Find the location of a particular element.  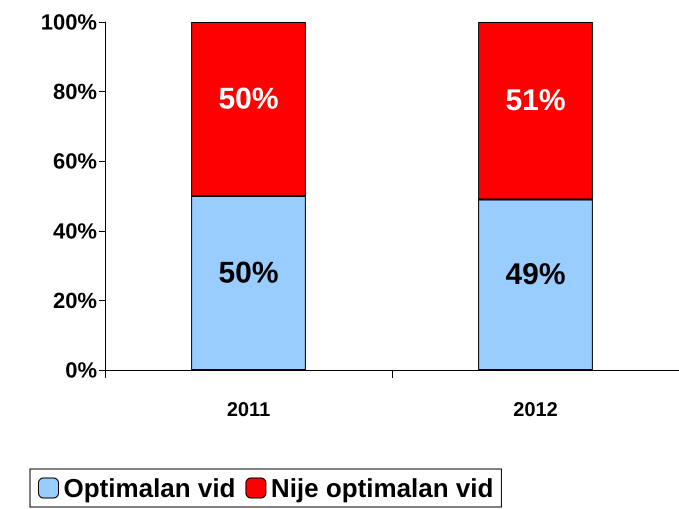

y-tick-label: 60% is located at coordinates (74, 161).